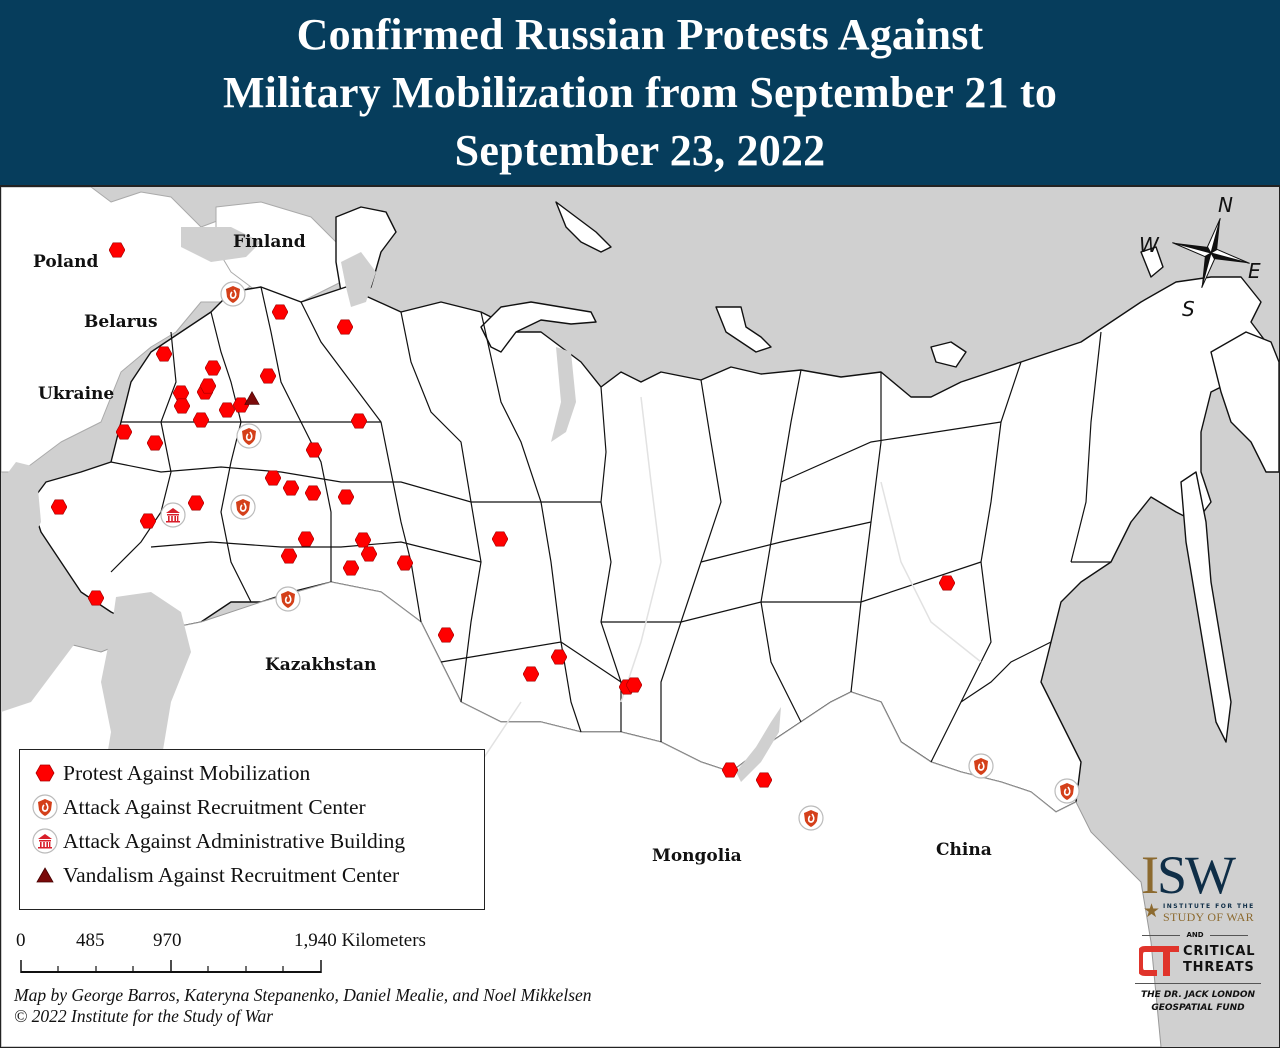 Image resolution: width=1280 pixels, height=1048 pixels. I want to click on label-mongolia: Mongolia, so click(697, 856).